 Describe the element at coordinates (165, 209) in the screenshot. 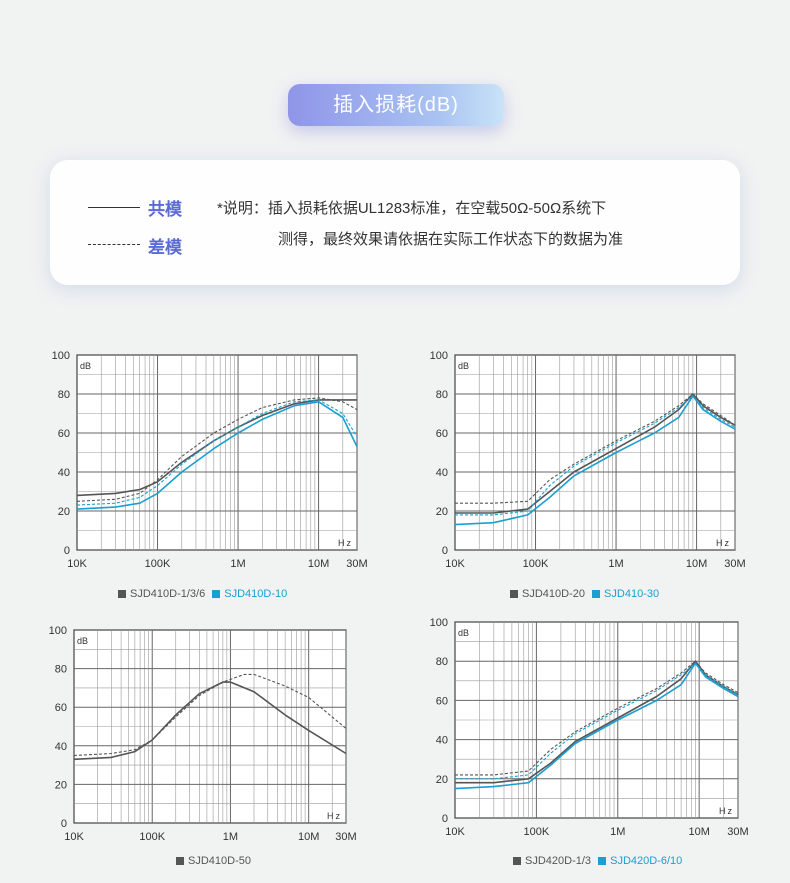

I see `common-mode-label: 共模` at that location.